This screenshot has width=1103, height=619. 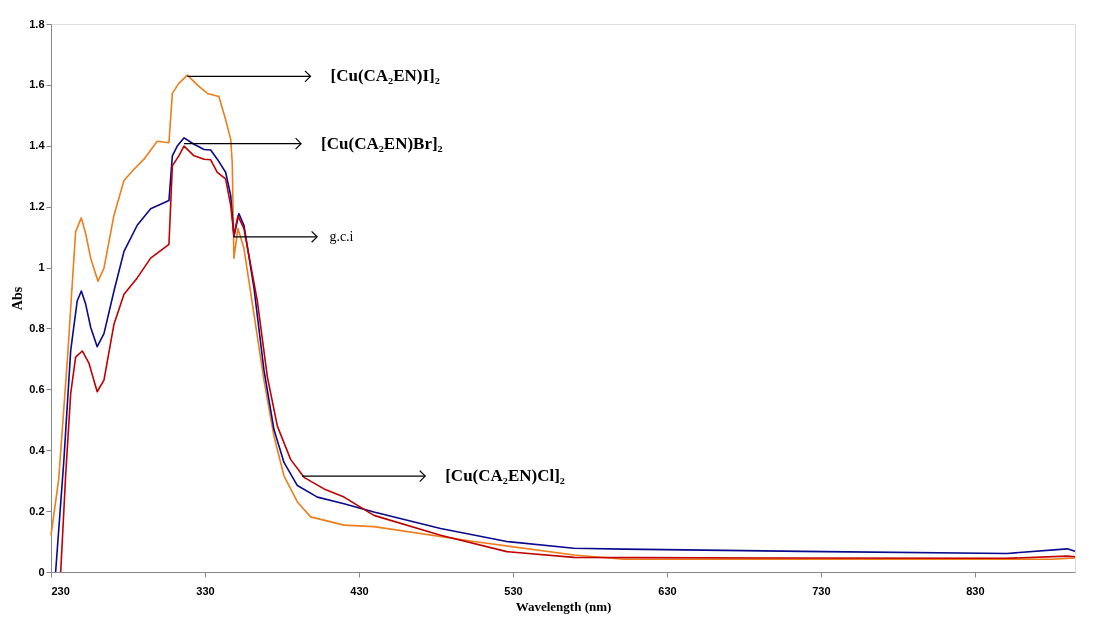 I want to click on x-tick-label: 330, so click(x=205, y=590).